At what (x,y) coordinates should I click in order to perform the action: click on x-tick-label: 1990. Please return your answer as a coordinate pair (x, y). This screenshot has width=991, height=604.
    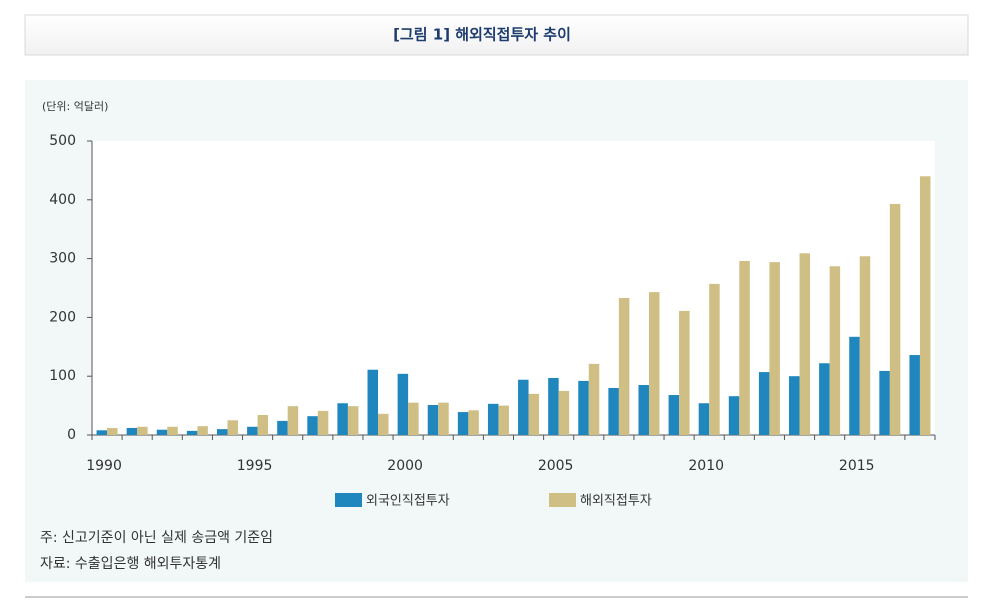
    Looking at the image, I should click on (104, 466).